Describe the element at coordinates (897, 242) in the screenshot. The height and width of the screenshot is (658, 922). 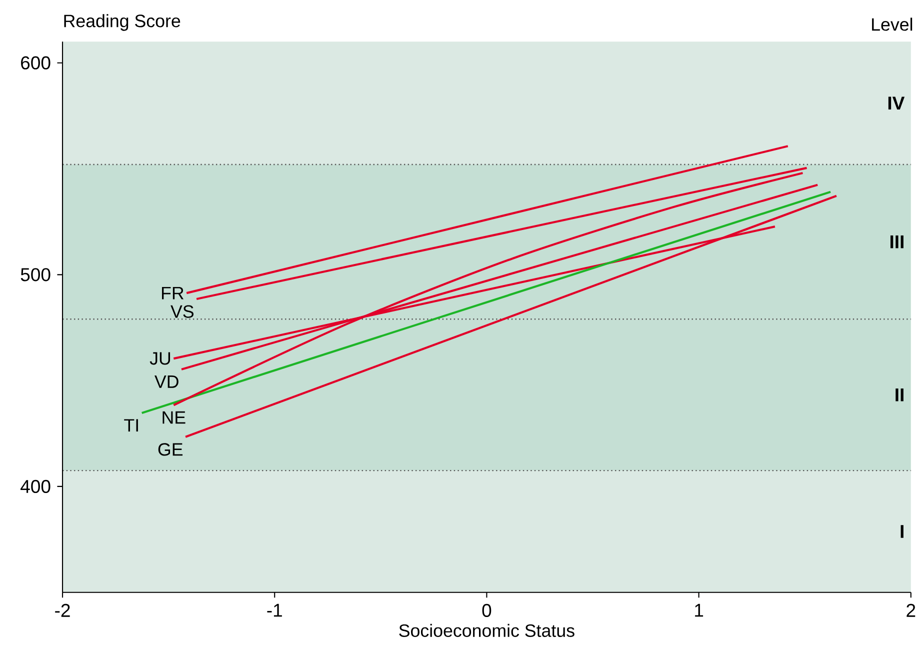
I see `band-label: III` at that location.